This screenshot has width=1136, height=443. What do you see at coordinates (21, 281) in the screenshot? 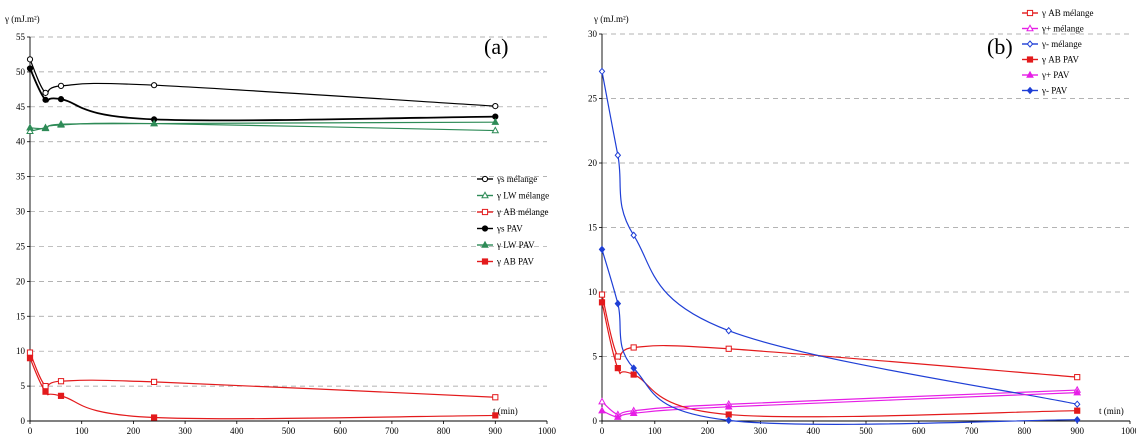
I see `y-tick-label: 20` at bounding box center [21, 281].